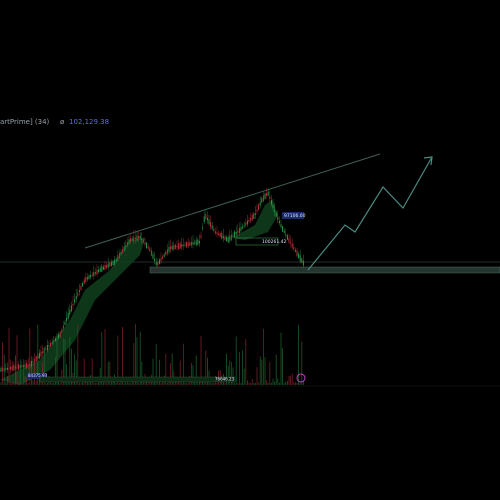 The height and width of the screenshot is (500, 500). I want to click on trend-line, so click(232, 201).